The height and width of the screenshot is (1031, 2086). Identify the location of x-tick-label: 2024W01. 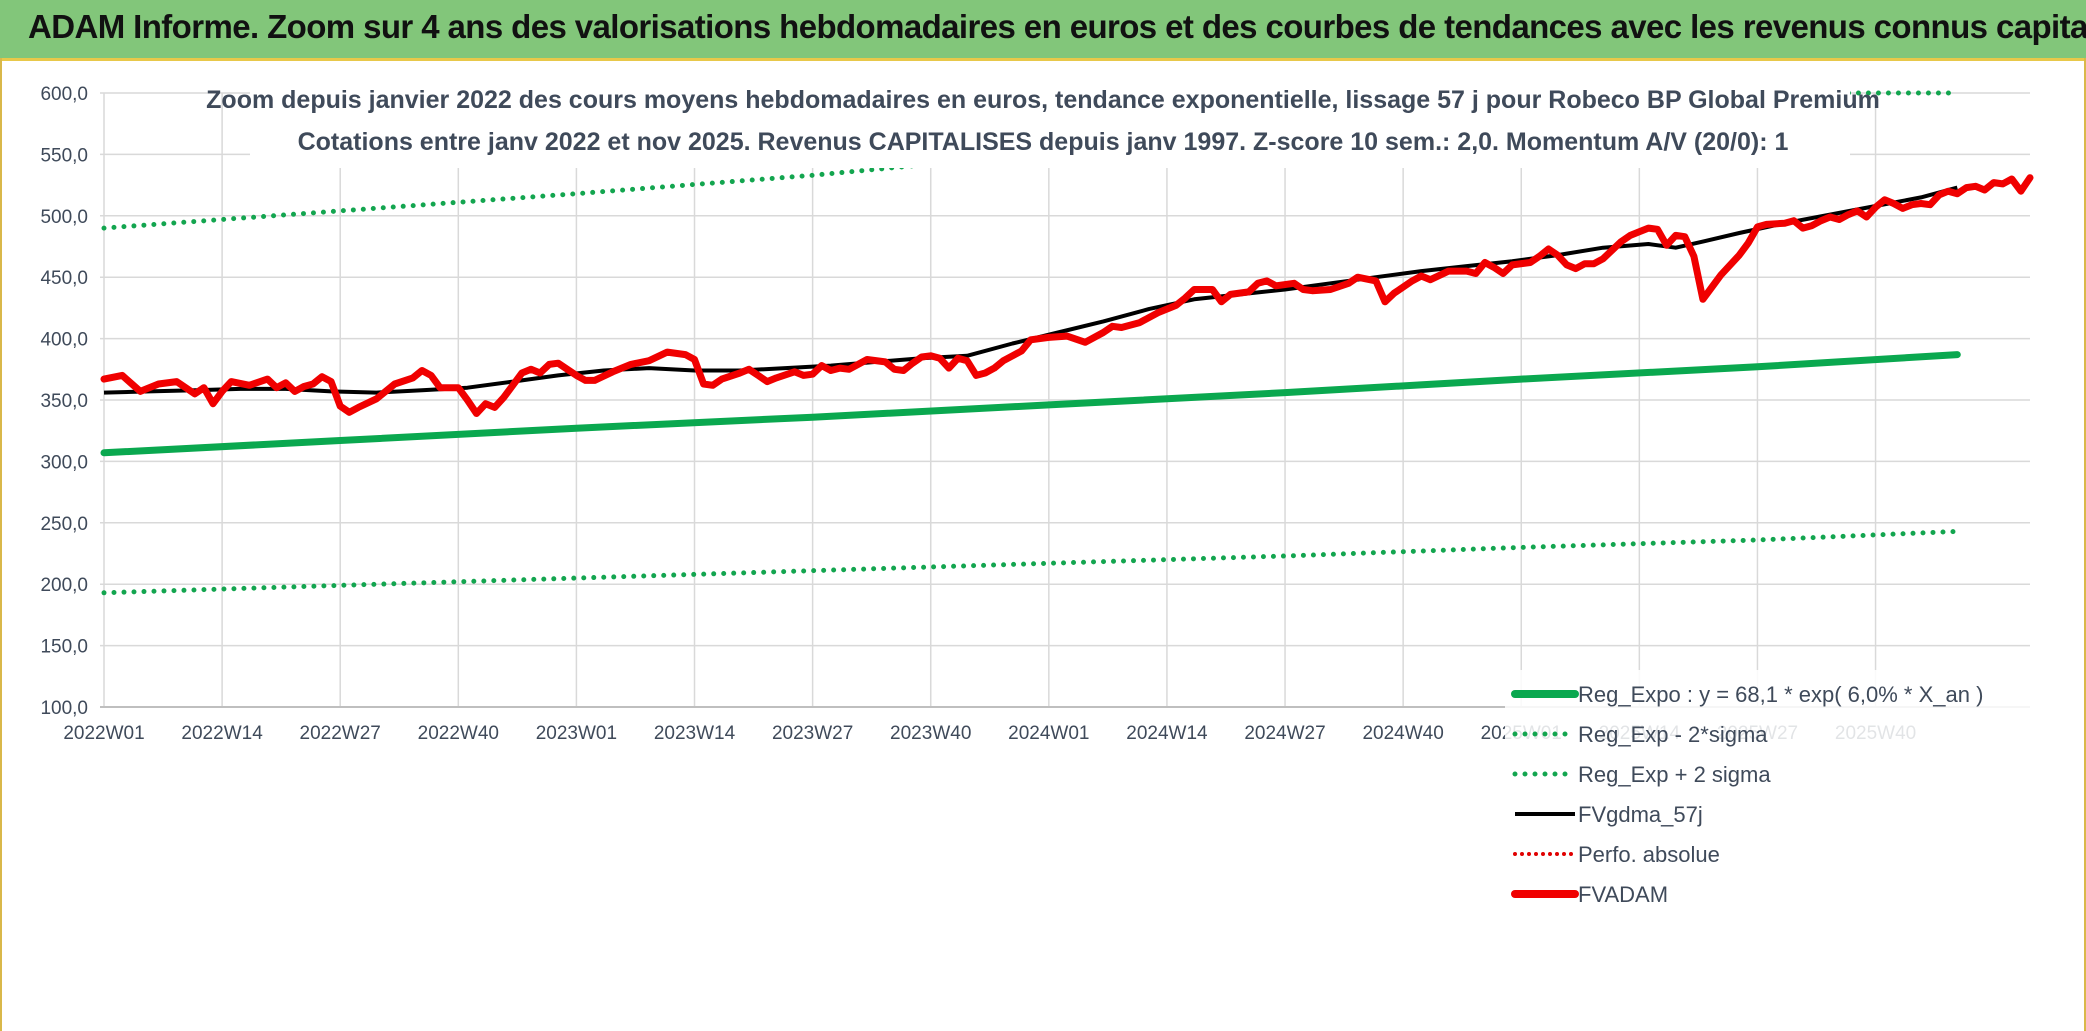
(1048, 733).